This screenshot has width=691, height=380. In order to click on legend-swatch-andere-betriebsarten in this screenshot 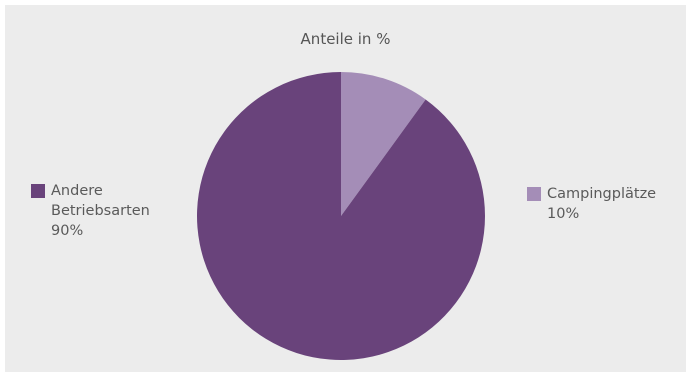, I will do `click(38, 191)`.